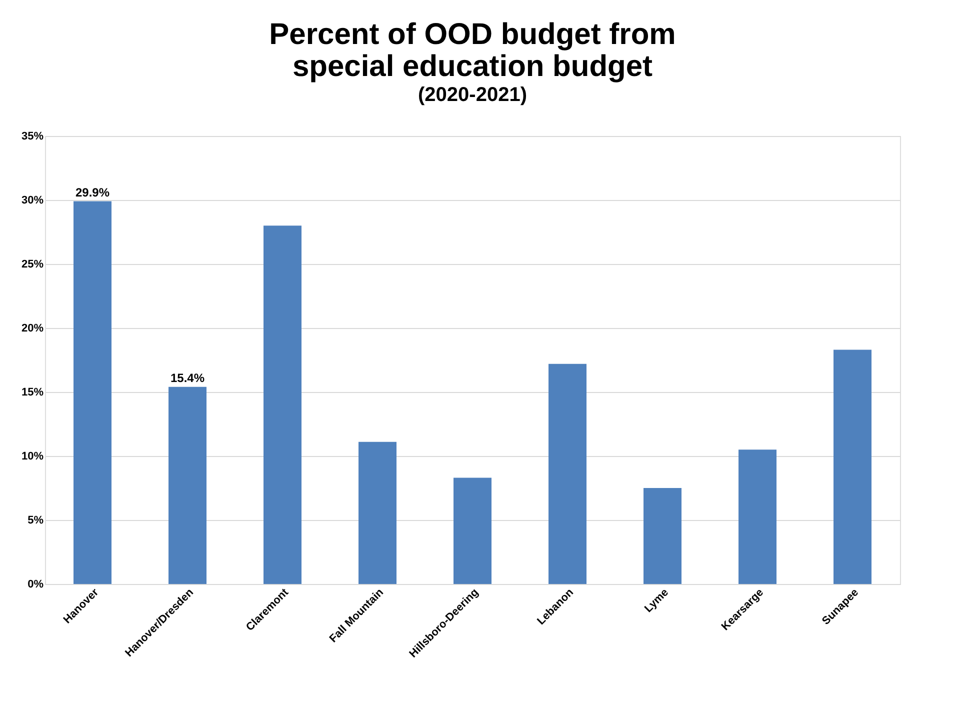 This screenshot has height=721, width=960. Describe the element at coordinates (32, 200) in the screenshot. I see `y-tick-label: 30%` at that location.